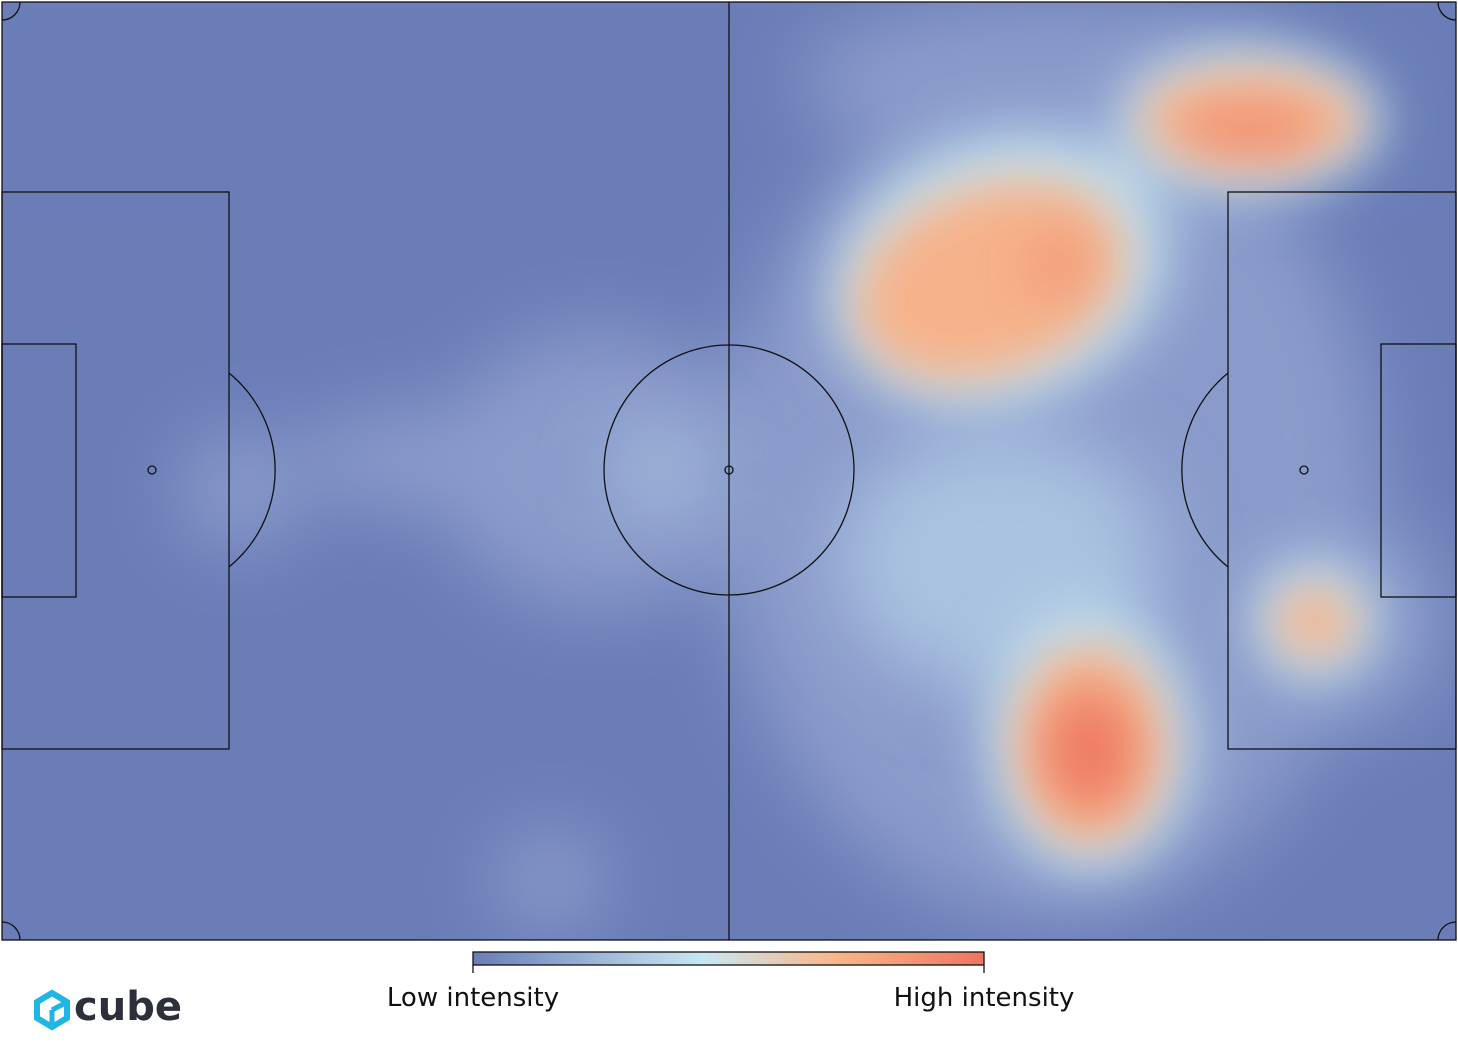 Image resolution: width=1458 pixels, height=1051 pixels. Describe the element at coordinates (128, 1007) in the screenshot. I see `logo-text: cube` at that location.